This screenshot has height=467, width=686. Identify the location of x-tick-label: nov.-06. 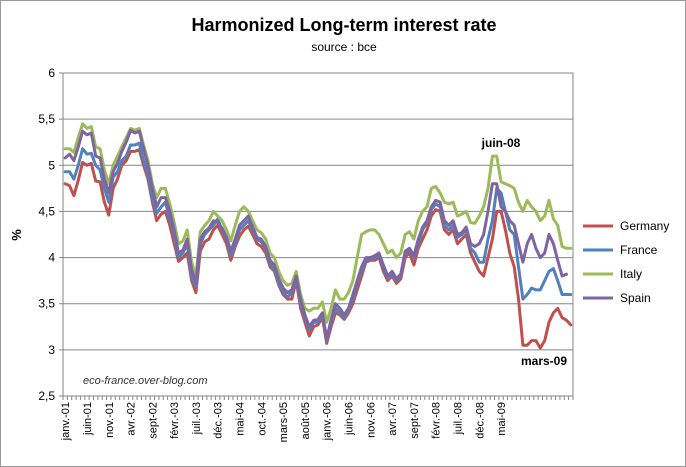
(371, 420).